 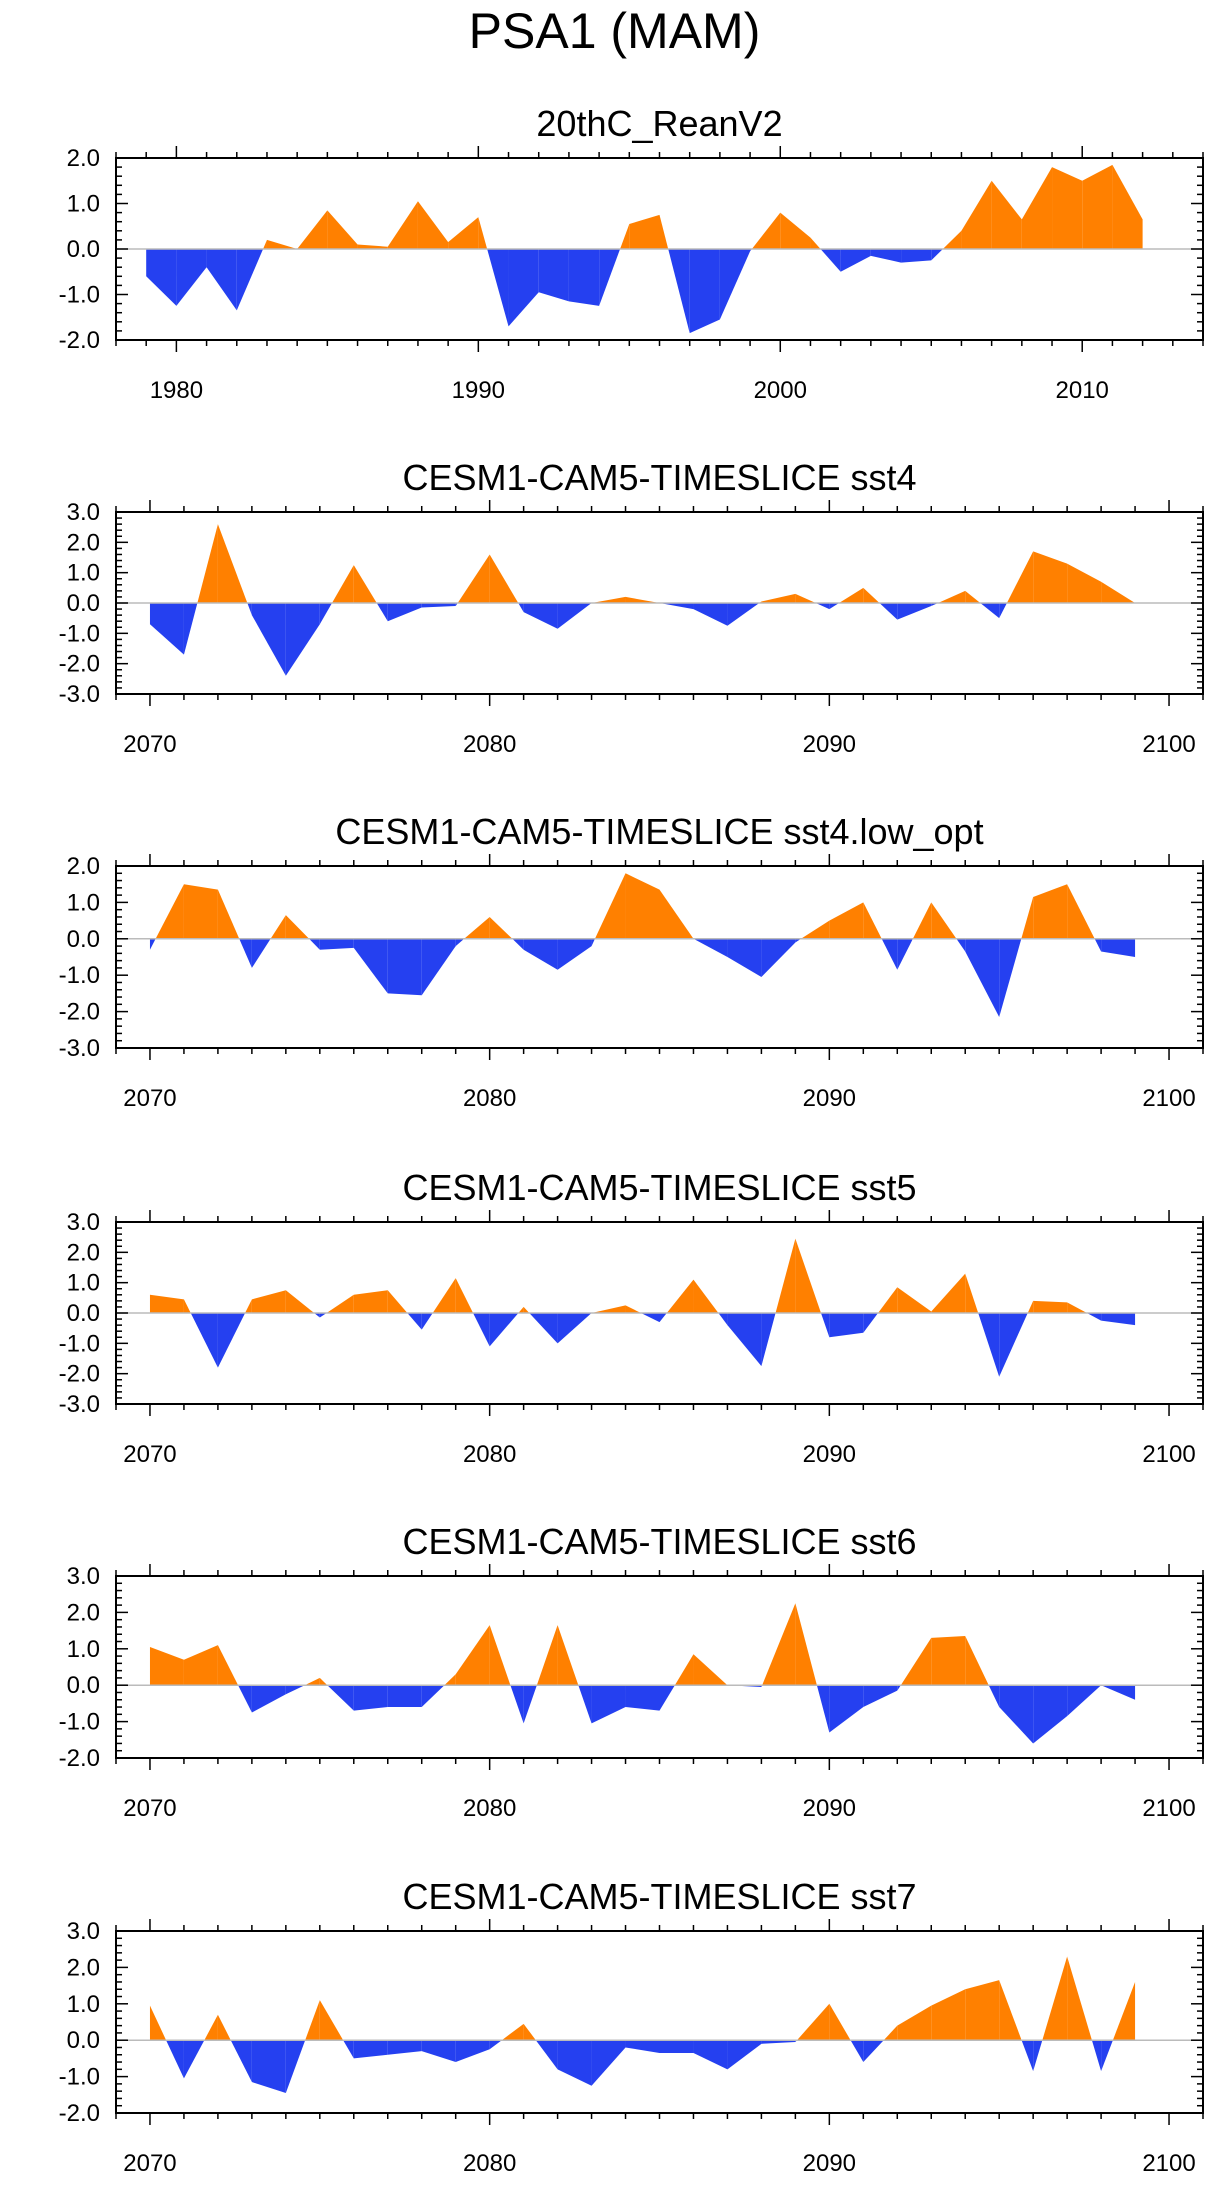 What do you see at coordinates (659, 477) in the screenshot?
I see `panel-title: CESM1-CAM5-TIMESLICE sst4` at bounding box center [659, 477].